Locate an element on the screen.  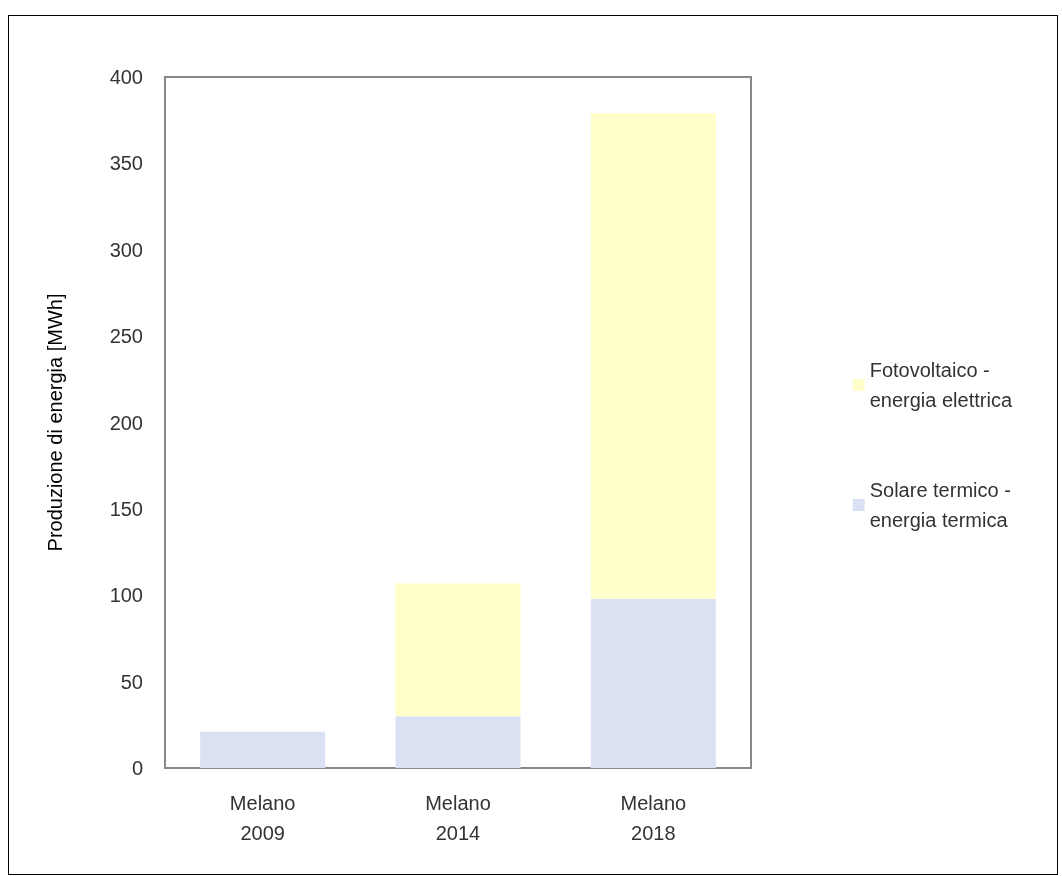
legend-label: Fotovoltaico - energia elettrica is located at coordinates (941, 385).